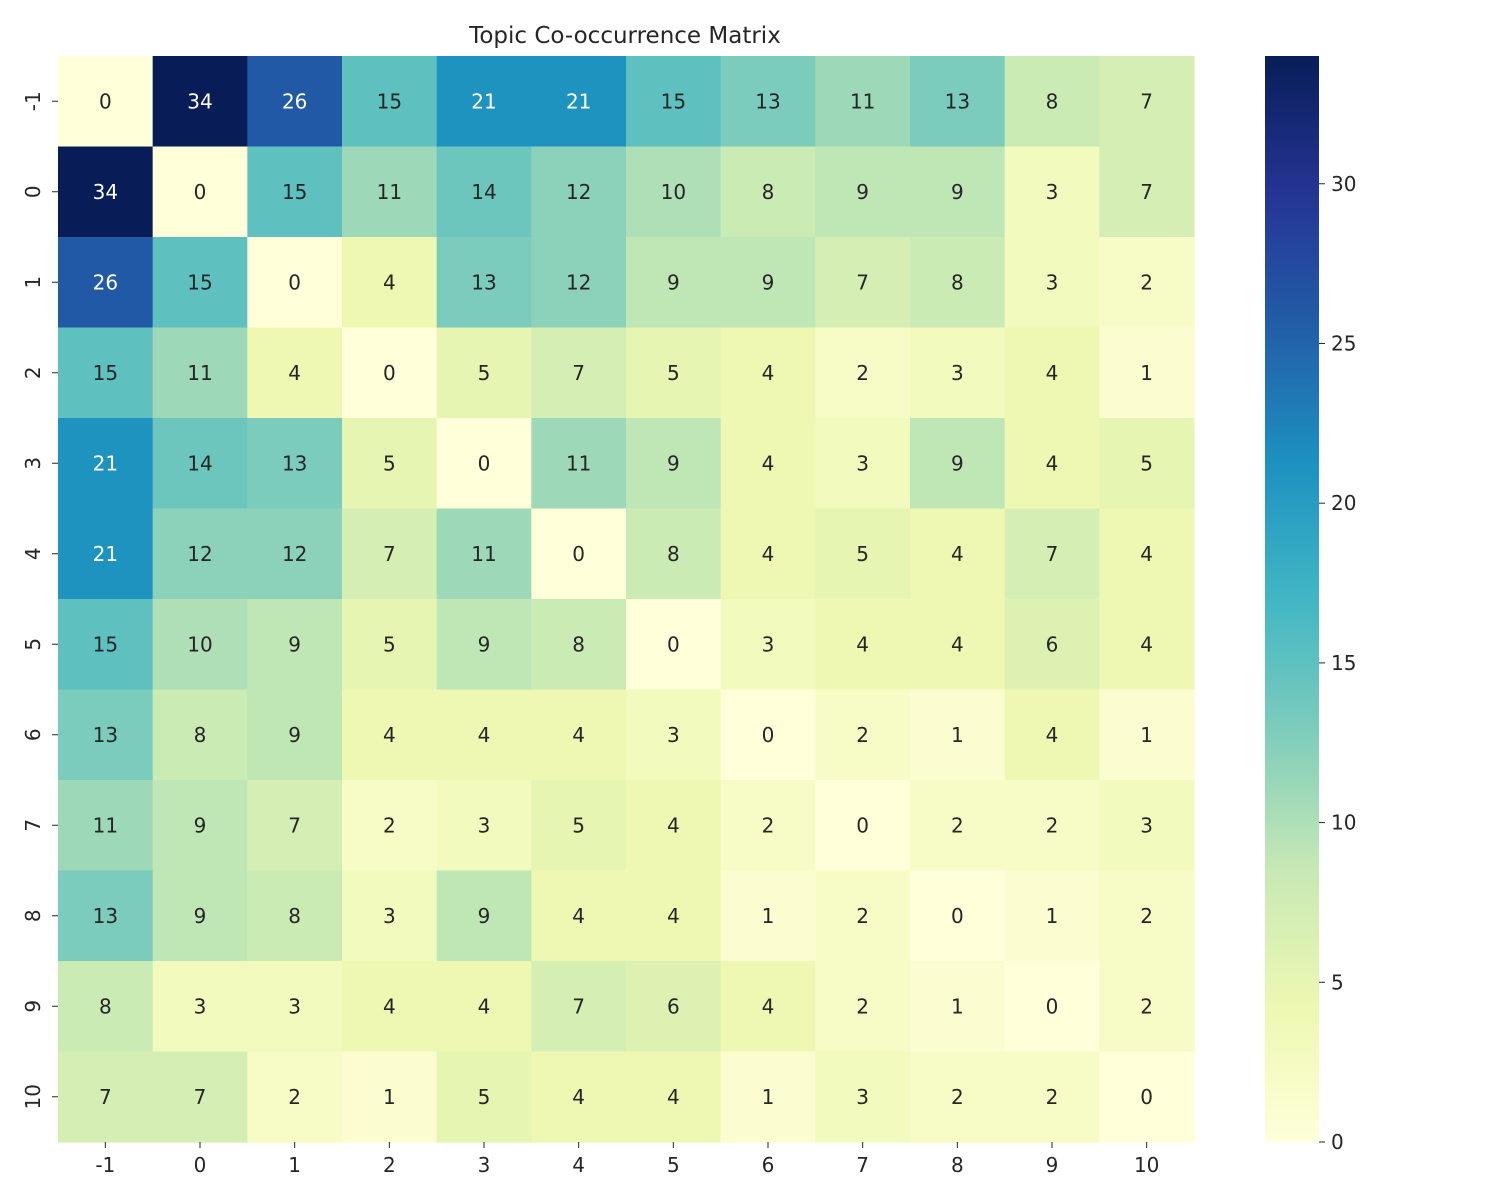 This screenshot has height=1200, width=1500. I want to click on colorbar-ticks: 0 5 10 15 20 25 30, so click(1337, 663).